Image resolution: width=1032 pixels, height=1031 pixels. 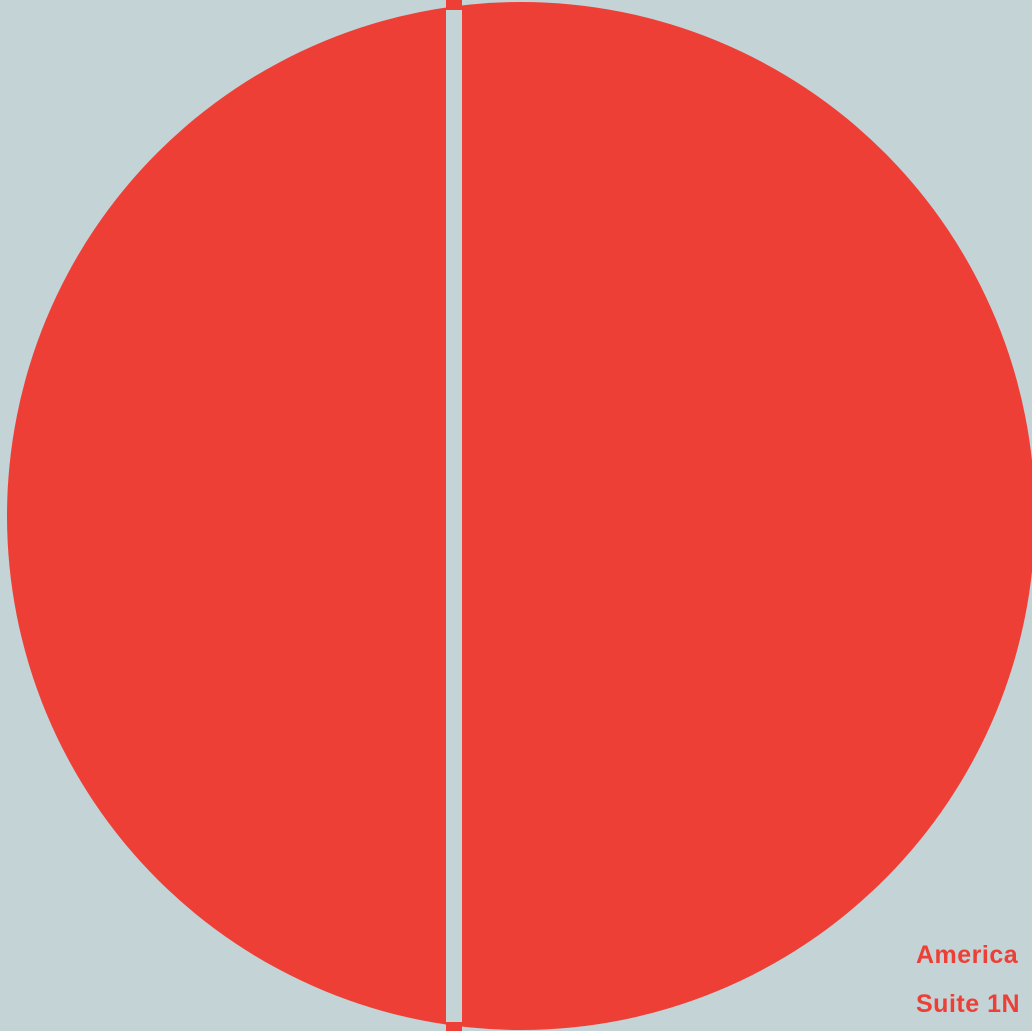 What do you see at coordinates (454, 5) in the screenshot?
I see `top-tab-mark` at bounding box center [454, 5].